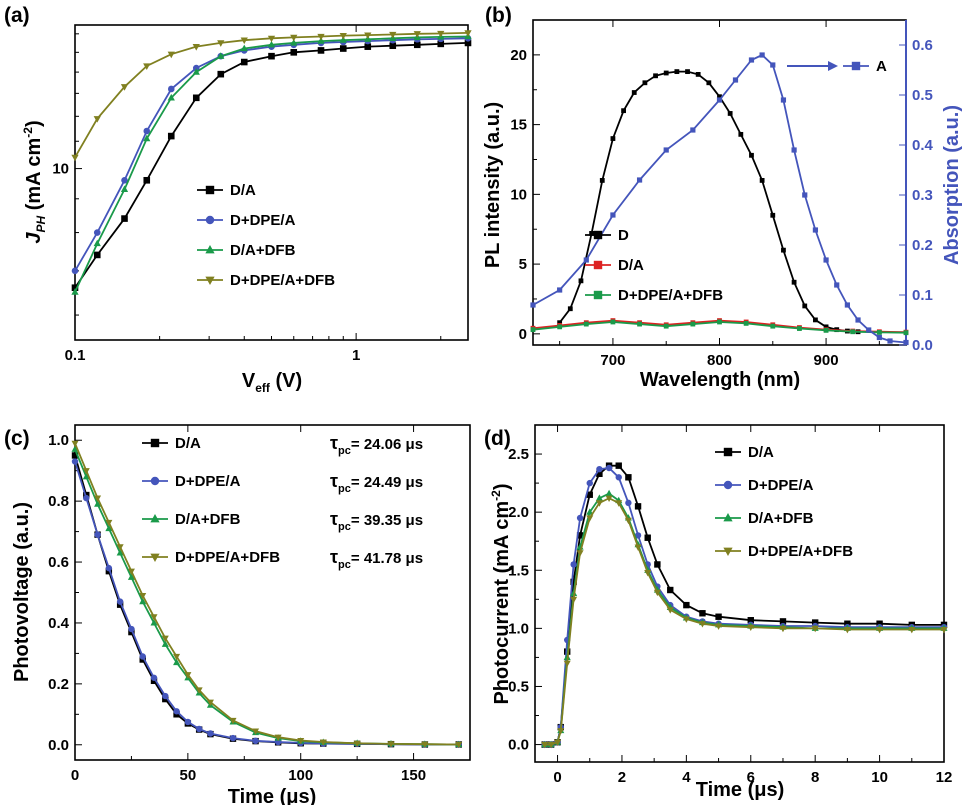 The height and width of the screenshot is (805, 969). What do you see at coordinates (815, 777) in the screenshot?
I see `x-tick-label: 8` at bounding box center [815, 777].